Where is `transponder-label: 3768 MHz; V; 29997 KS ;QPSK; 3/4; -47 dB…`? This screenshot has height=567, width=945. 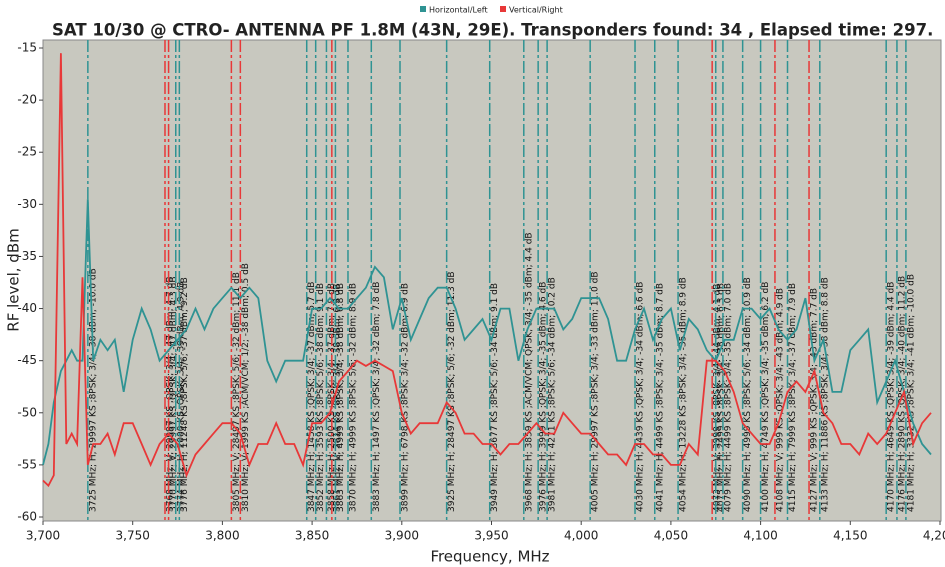
transponder-label: 3768 MHz; V; 29997 KS ;QPSK; 3/4; -47 dB… is located at coordinates (170, 394).